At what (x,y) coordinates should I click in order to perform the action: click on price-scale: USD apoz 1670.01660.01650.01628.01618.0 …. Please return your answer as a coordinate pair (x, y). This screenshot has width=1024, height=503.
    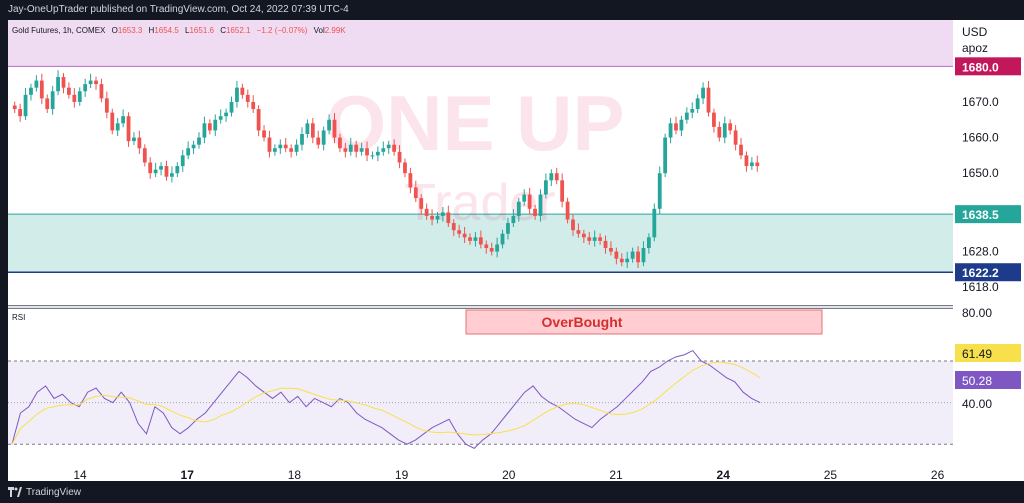
    Looking at the image, I should click on (988, 159).